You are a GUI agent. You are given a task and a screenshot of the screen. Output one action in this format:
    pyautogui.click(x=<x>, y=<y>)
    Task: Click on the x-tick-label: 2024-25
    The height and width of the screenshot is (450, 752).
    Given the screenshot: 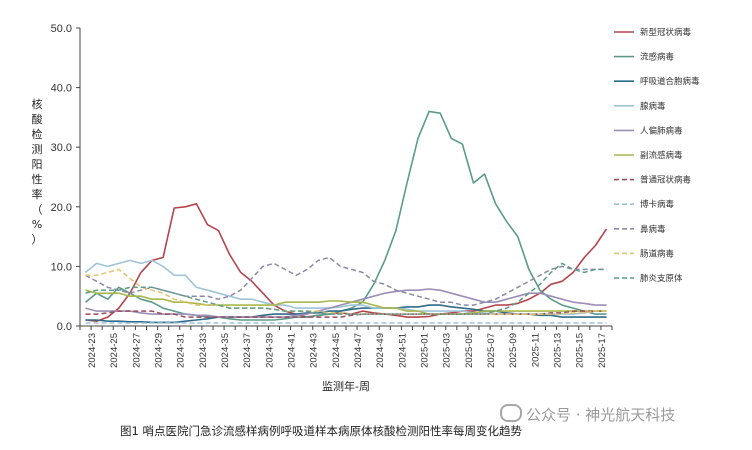 What is the action you would take?
    pyautogui.click(x=114, y=350)
    